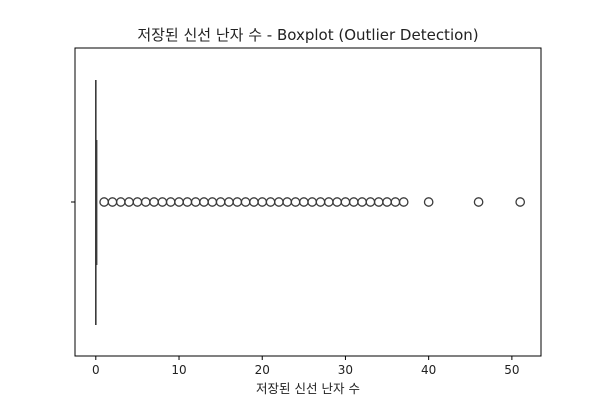  Describe the element at coordinates (178, 370) in the screenshot. I see `x-tick-label: 10` at that location.